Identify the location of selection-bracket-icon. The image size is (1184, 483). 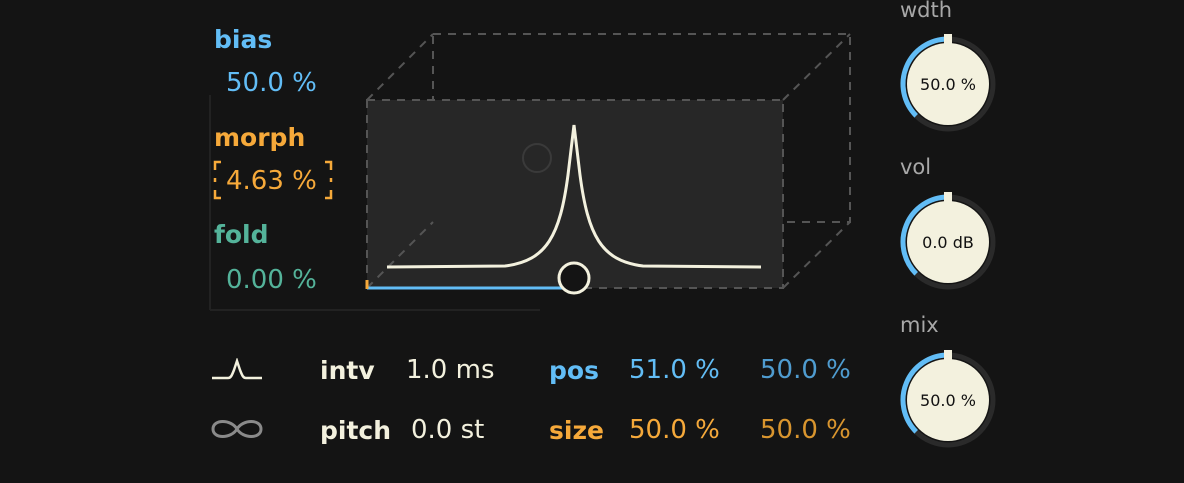
(273, 180).